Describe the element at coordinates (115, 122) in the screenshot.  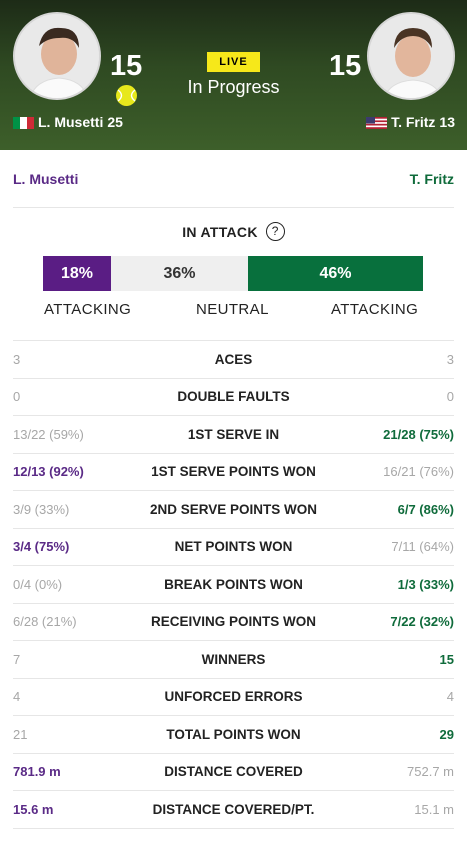
I see `player-left-seed: 25` at that location.